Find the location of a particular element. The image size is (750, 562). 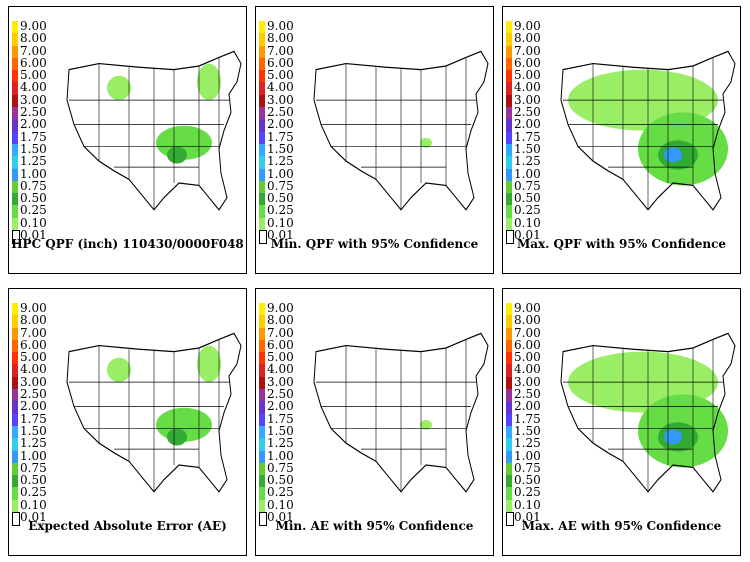

legend-row: 1.00 is located at coordinates (289, 456).